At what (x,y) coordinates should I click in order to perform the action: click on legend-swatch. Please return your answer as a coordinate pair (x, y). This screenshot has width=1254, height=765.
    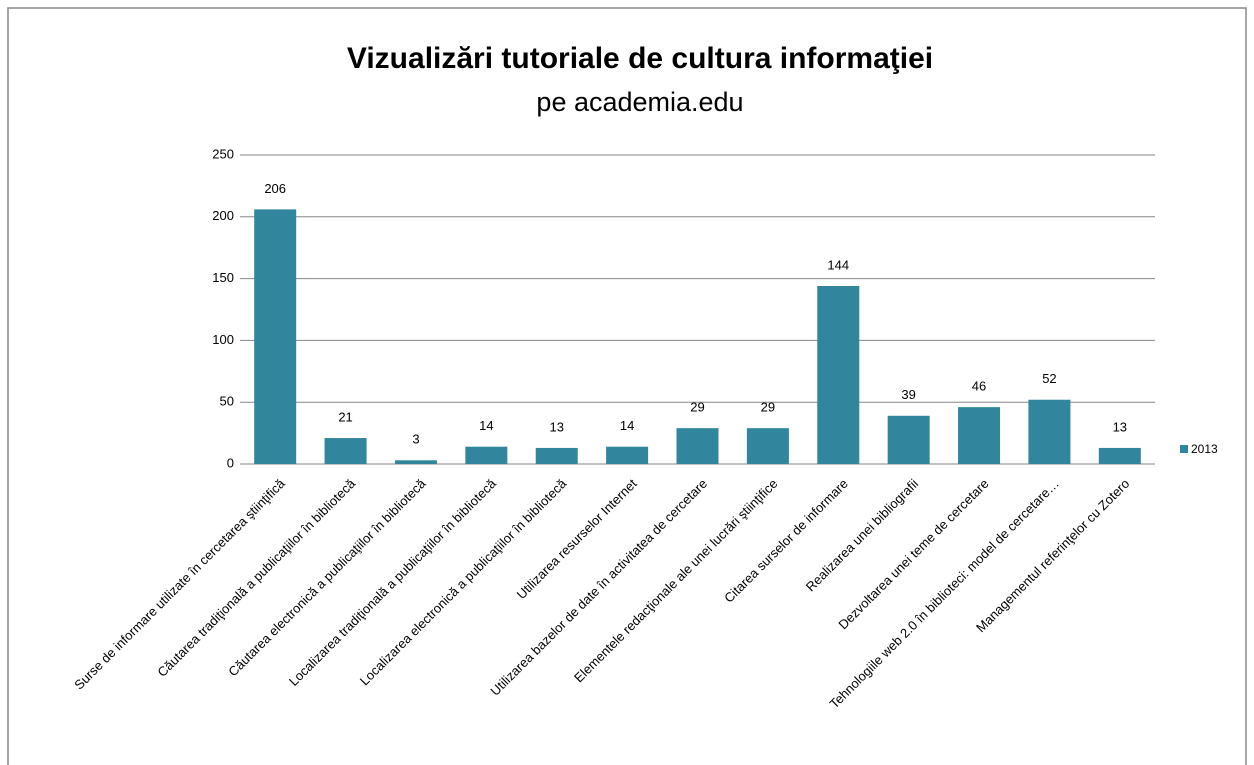
    Looking at the image, I should click on (1184, 449).